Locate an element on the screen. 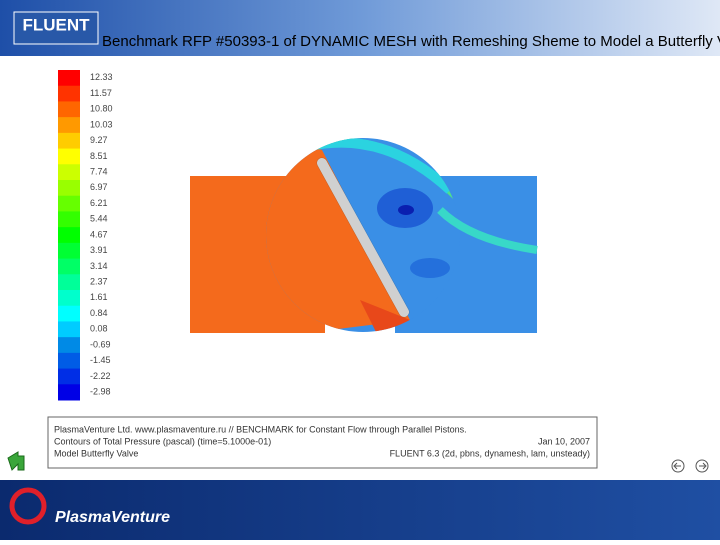 Image resolution: width=720 pixels, height=545 pixels. logo: FLUENT is located at coordinates (56, 24).